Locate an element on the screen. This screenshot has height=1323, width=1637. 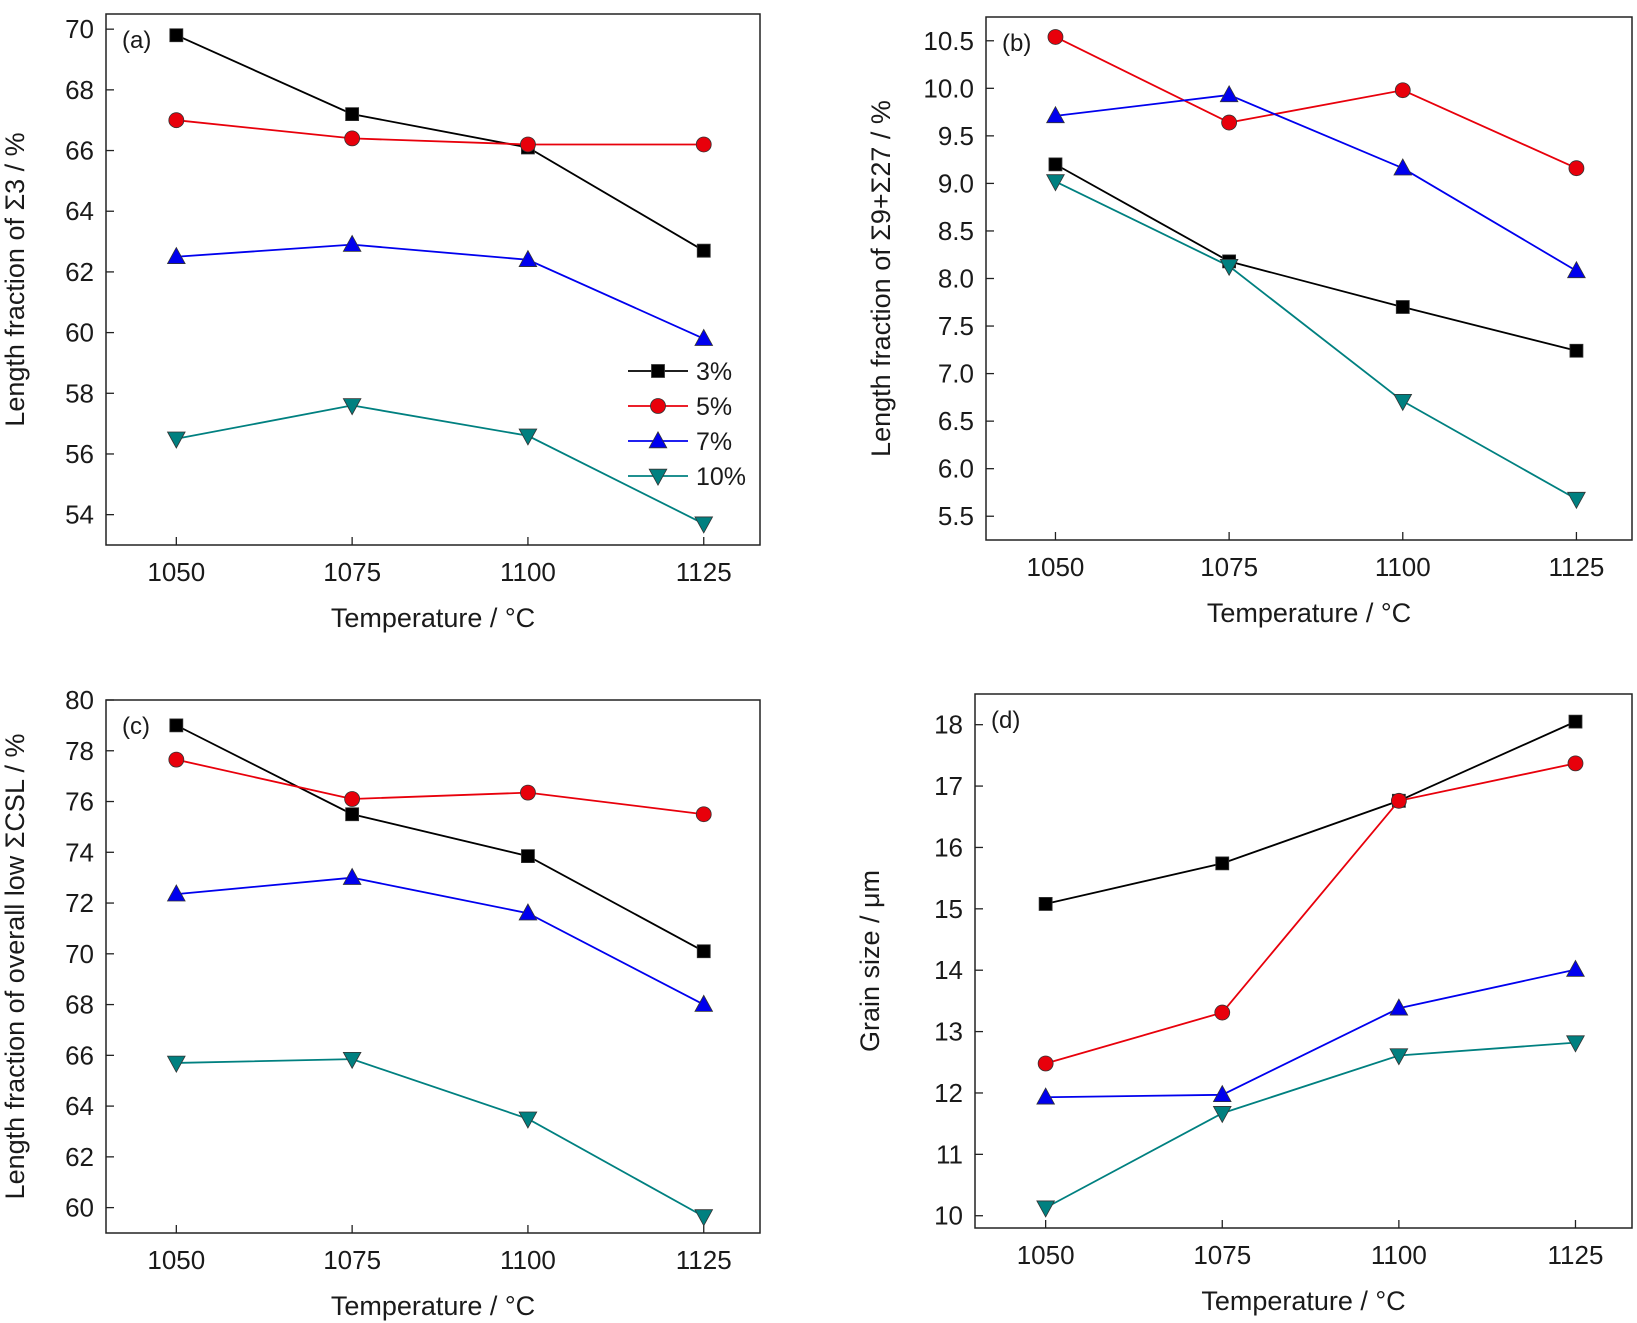
y-tick-label: 8.0 is located at coordinates (956, 279).